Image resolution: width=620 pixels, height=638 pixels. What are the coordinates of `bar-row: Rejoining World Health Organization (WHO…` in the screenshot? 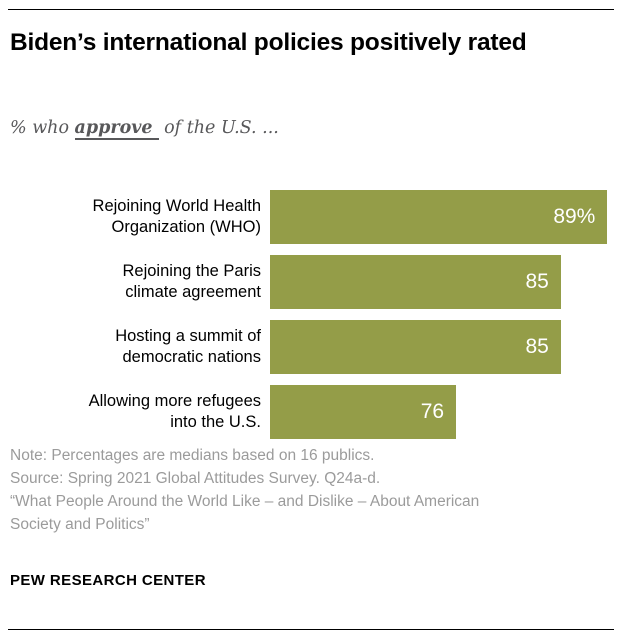 It's located at (311, 217).